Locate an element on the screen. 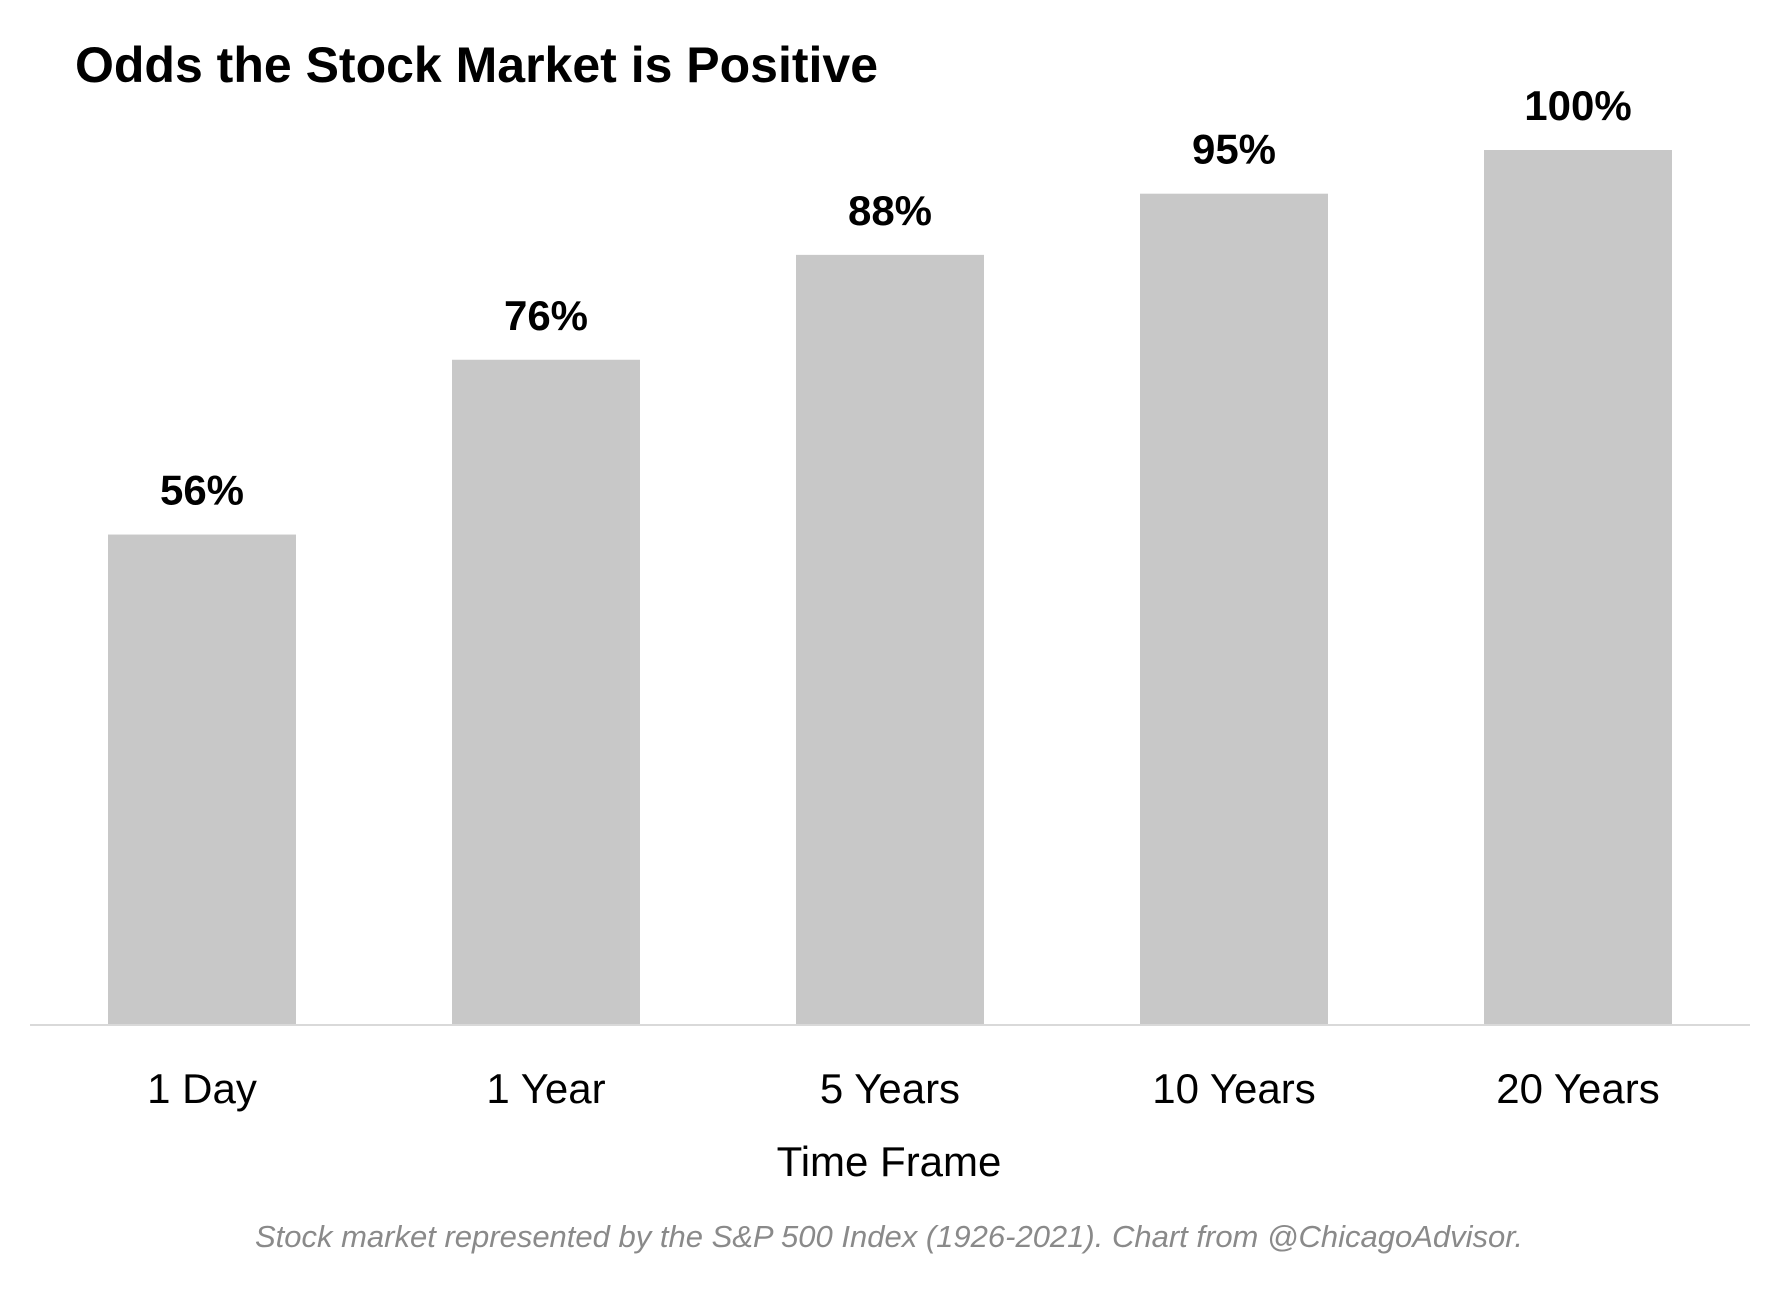 This screenshot has height=1294, width=1774. value-label-2: 88% is located at coordinates (890, 210).